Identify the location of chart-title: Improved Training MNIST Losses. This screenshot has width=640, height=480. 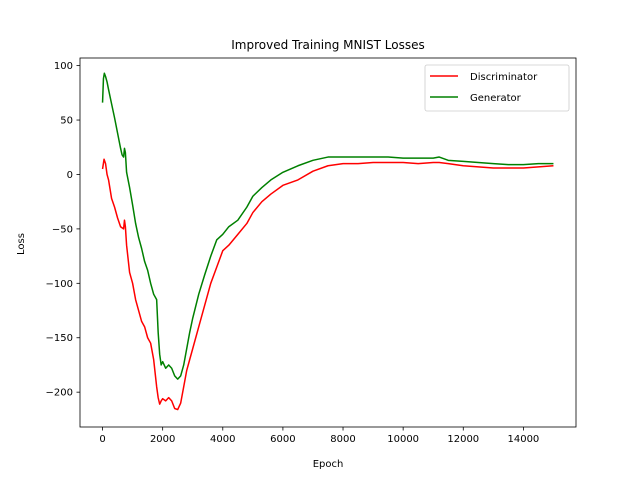
(328, 45).